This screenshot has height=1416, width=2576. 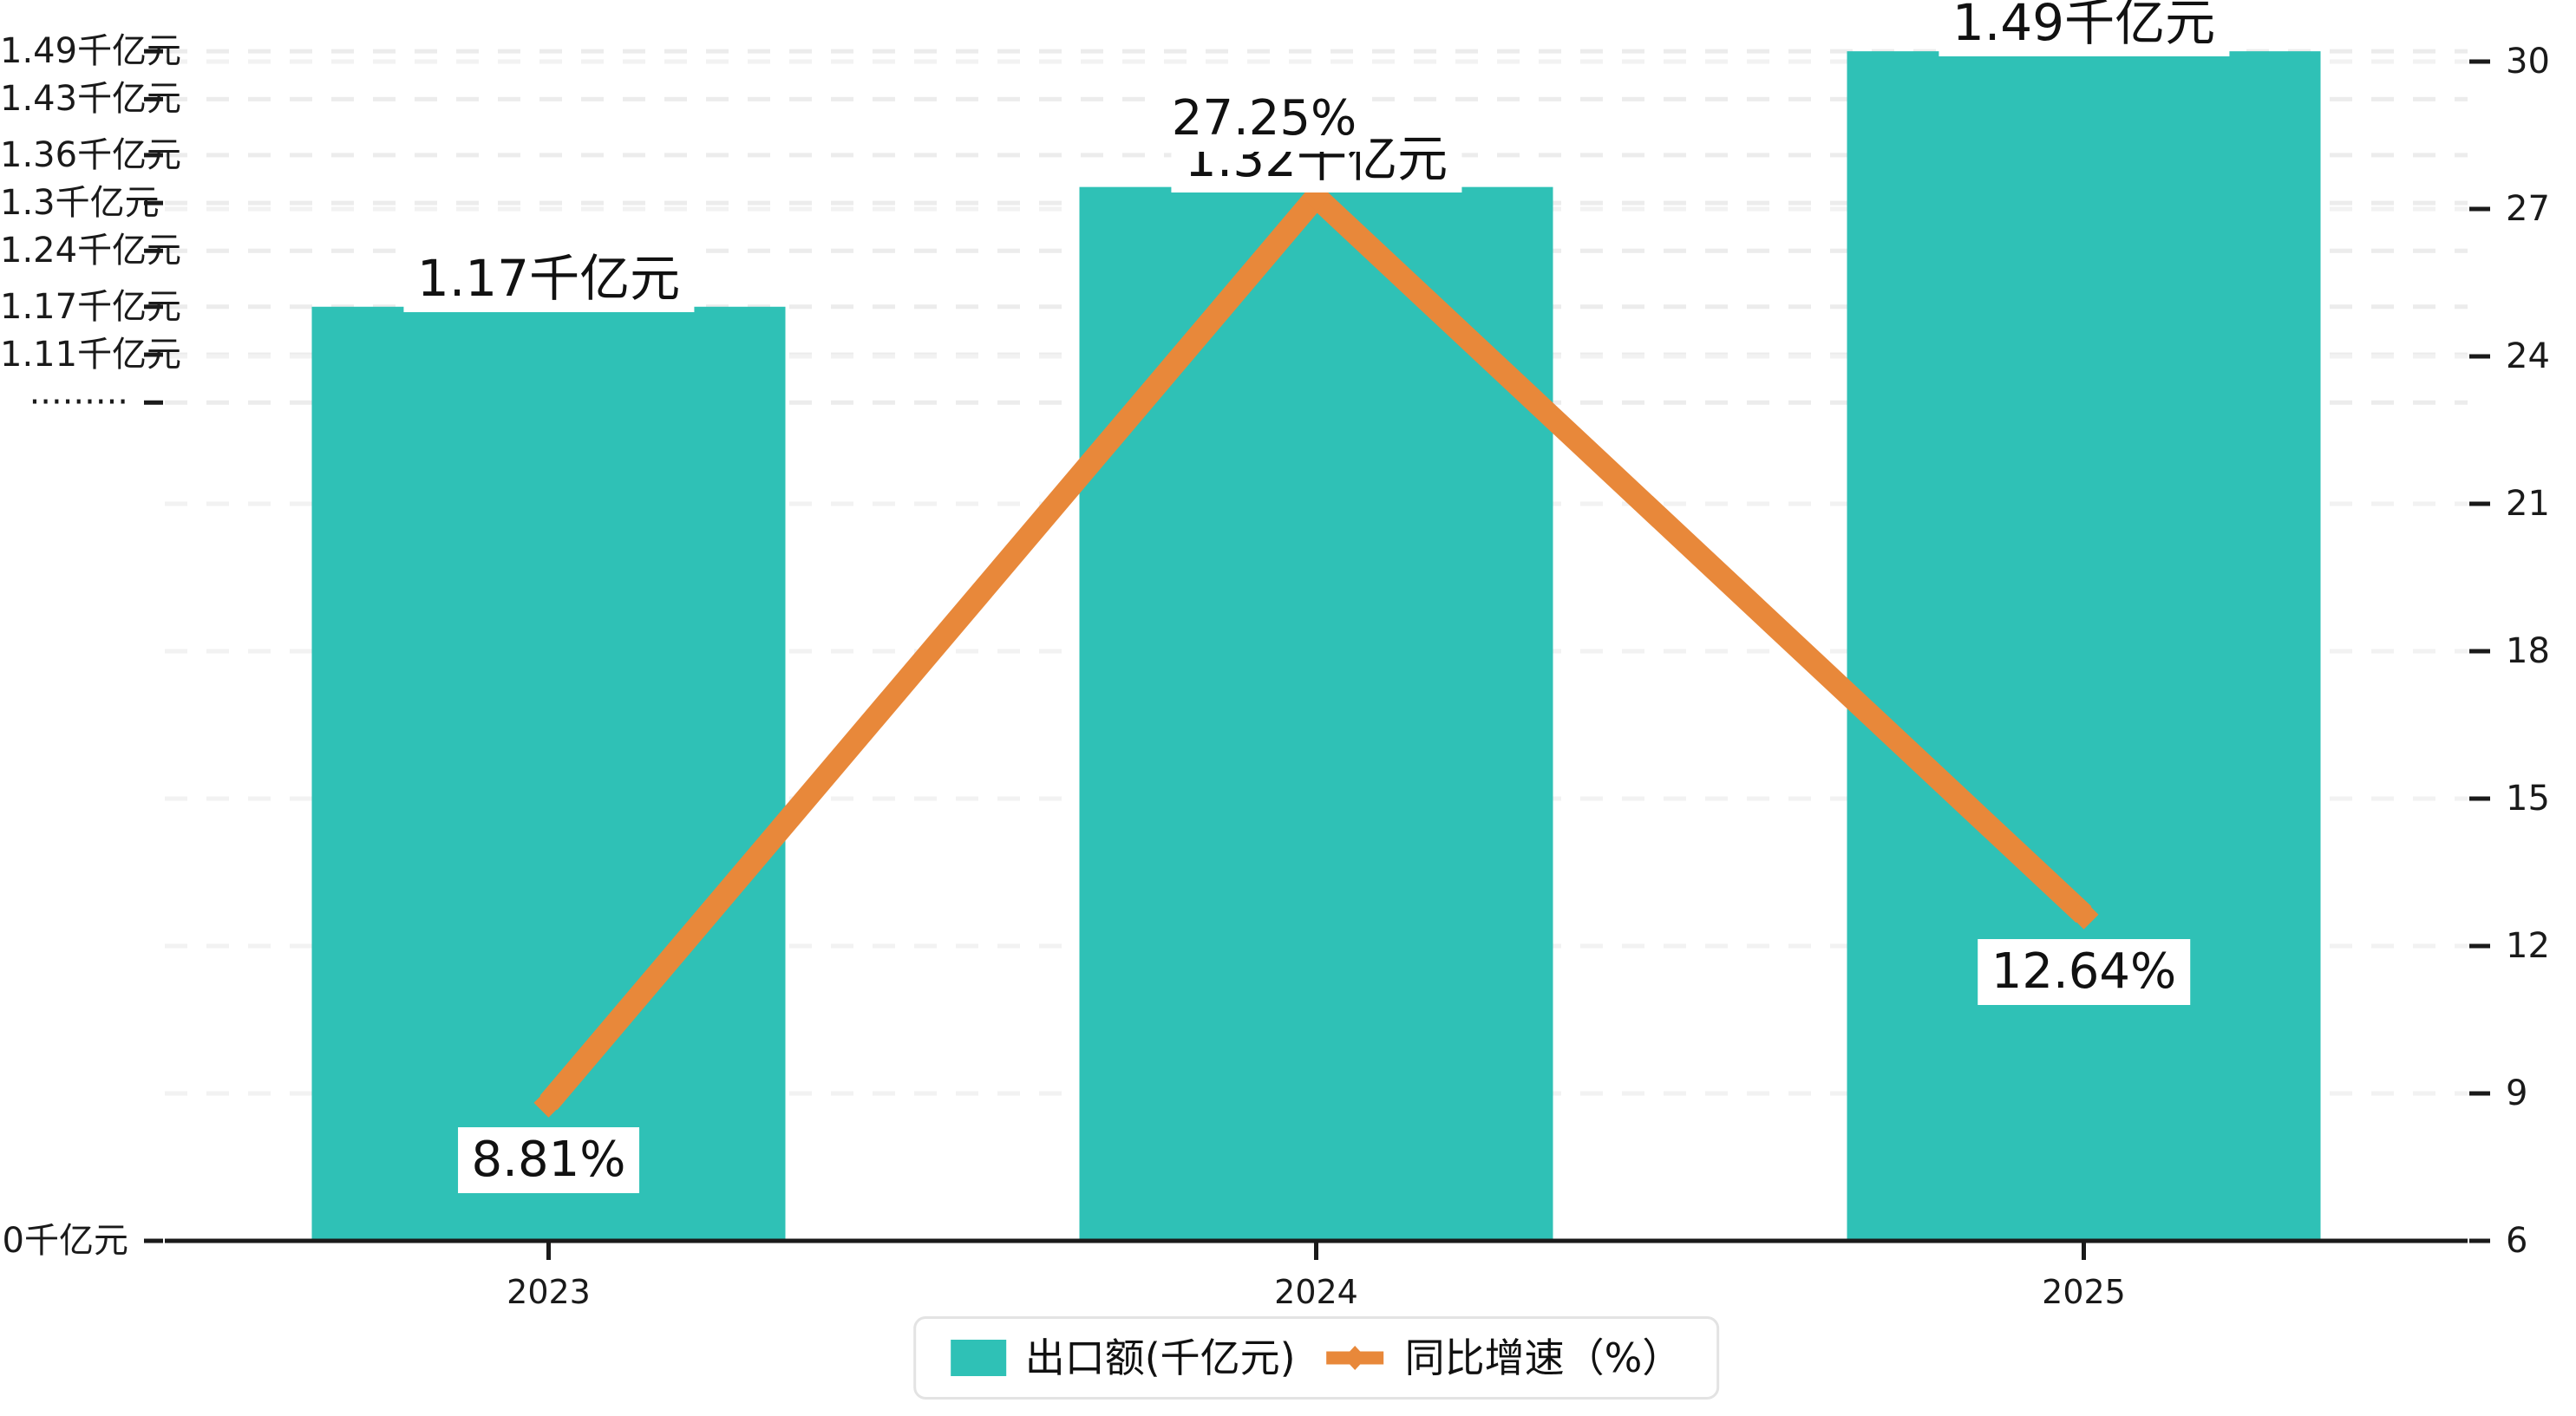 I want to click on legend-entry: 出口额(千亿元), so click(x=1123, y=1358).